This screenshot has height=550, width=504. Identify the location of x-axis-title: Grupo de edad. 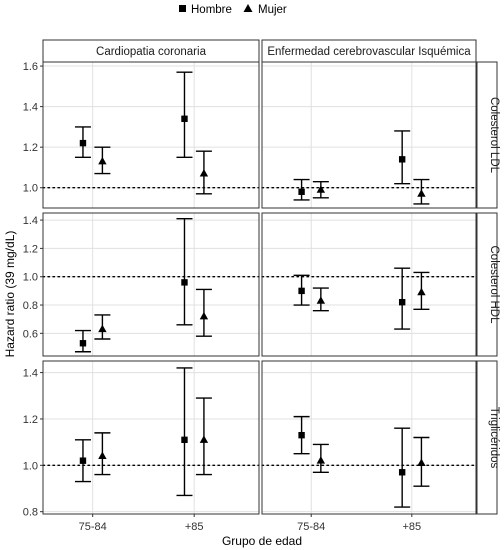
(262, 541).